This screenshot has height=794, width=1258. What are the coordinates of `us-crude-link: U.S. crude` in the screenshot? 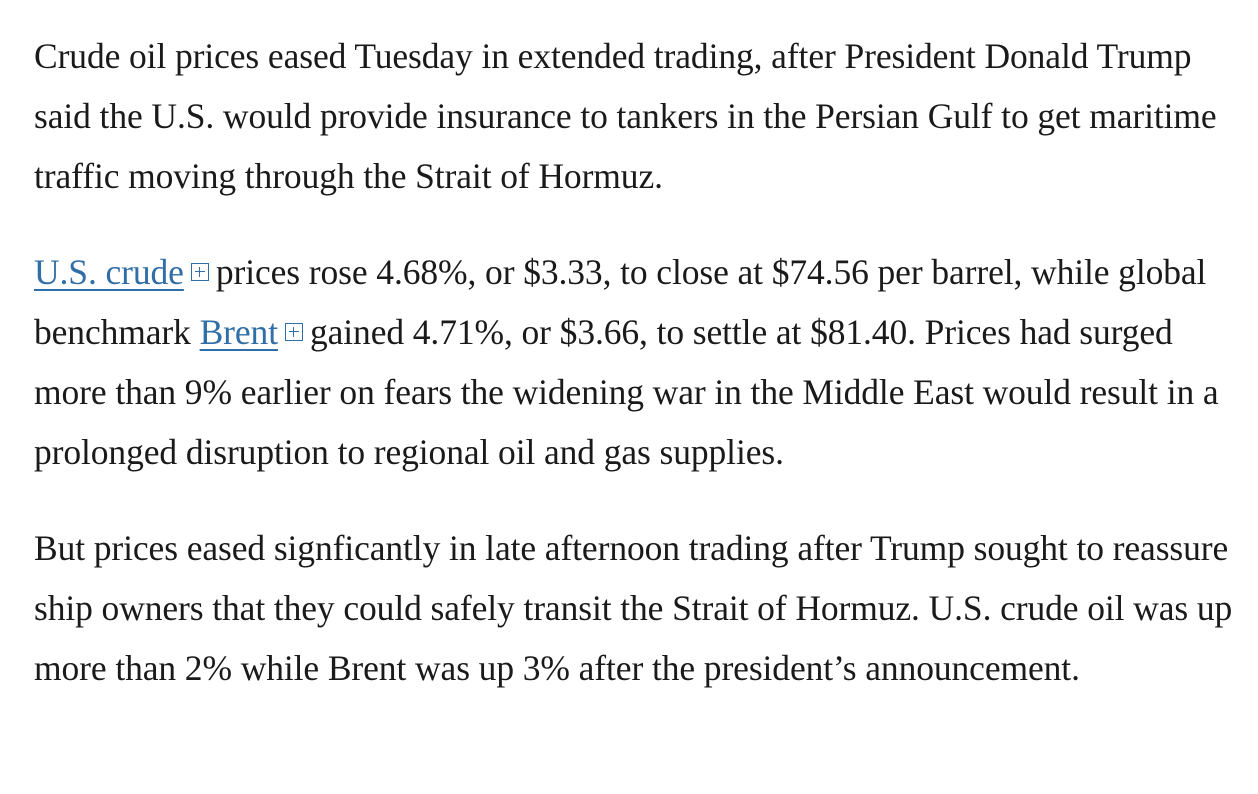 It's located at (109, 272).